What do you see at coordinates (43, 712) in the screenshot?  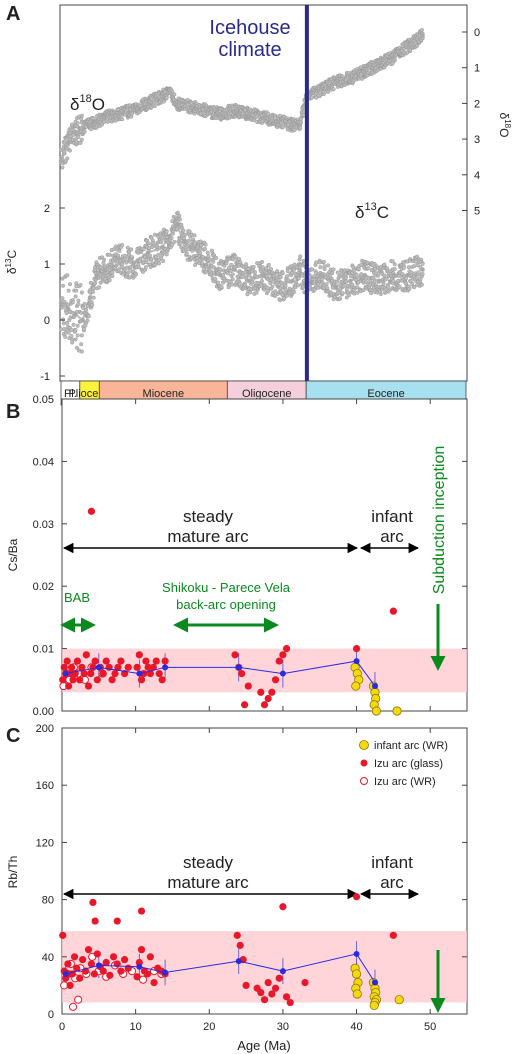 I see `y-tick-label: 0.00` at bounding box center [43, 712].